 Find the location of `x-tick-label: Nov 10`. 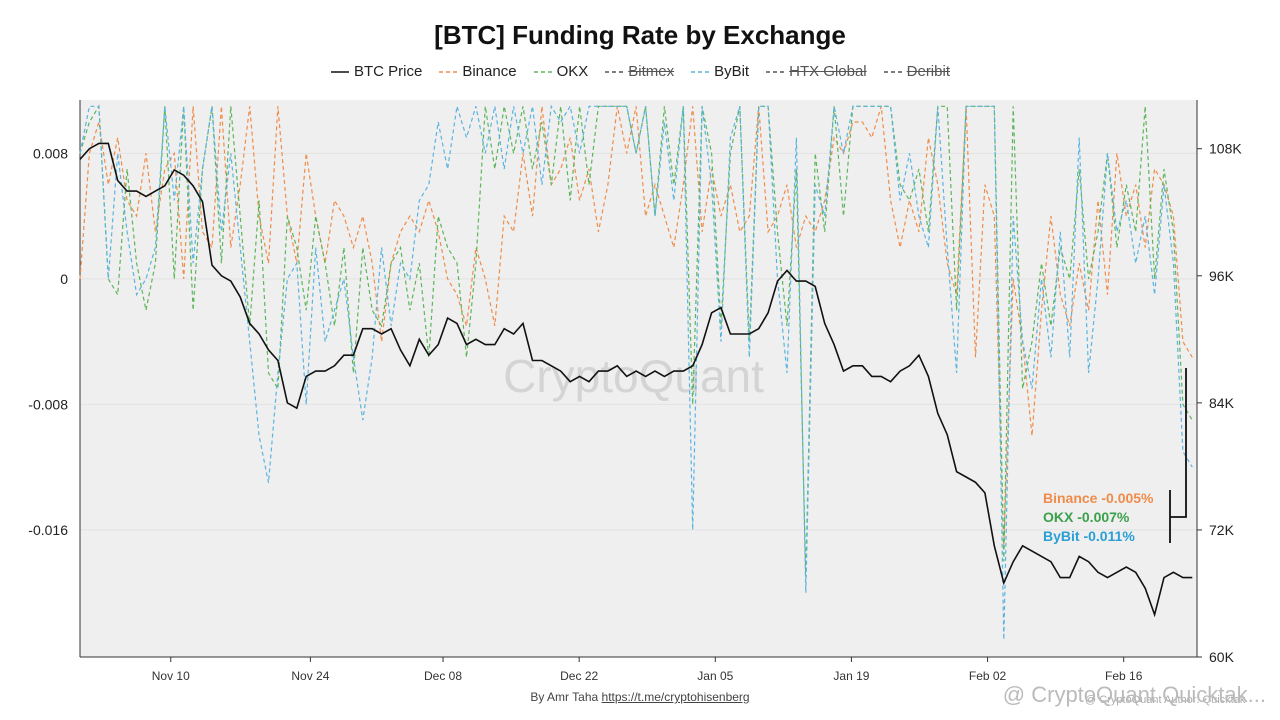

x-tick-label: Nov 10 is located at coordinates (171, 676).